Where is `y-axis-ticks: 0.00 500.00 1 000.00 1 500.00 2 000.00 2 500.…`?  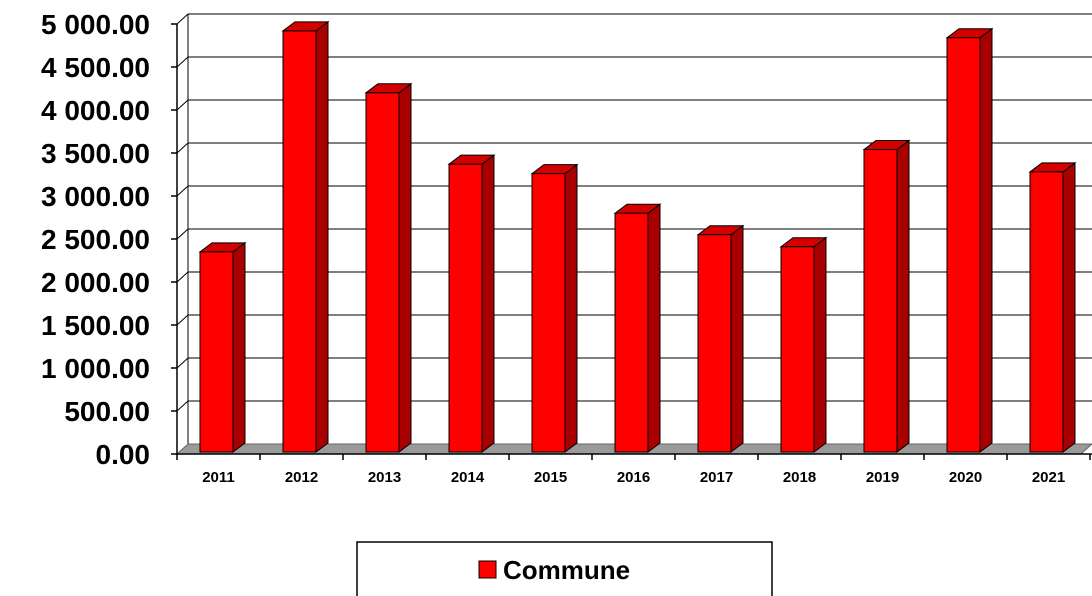
y-axis-ticks: 0.00 500.00 1 000.00 1 500.00 2 000.00 2 500.… is located at coordinates (109, 239).